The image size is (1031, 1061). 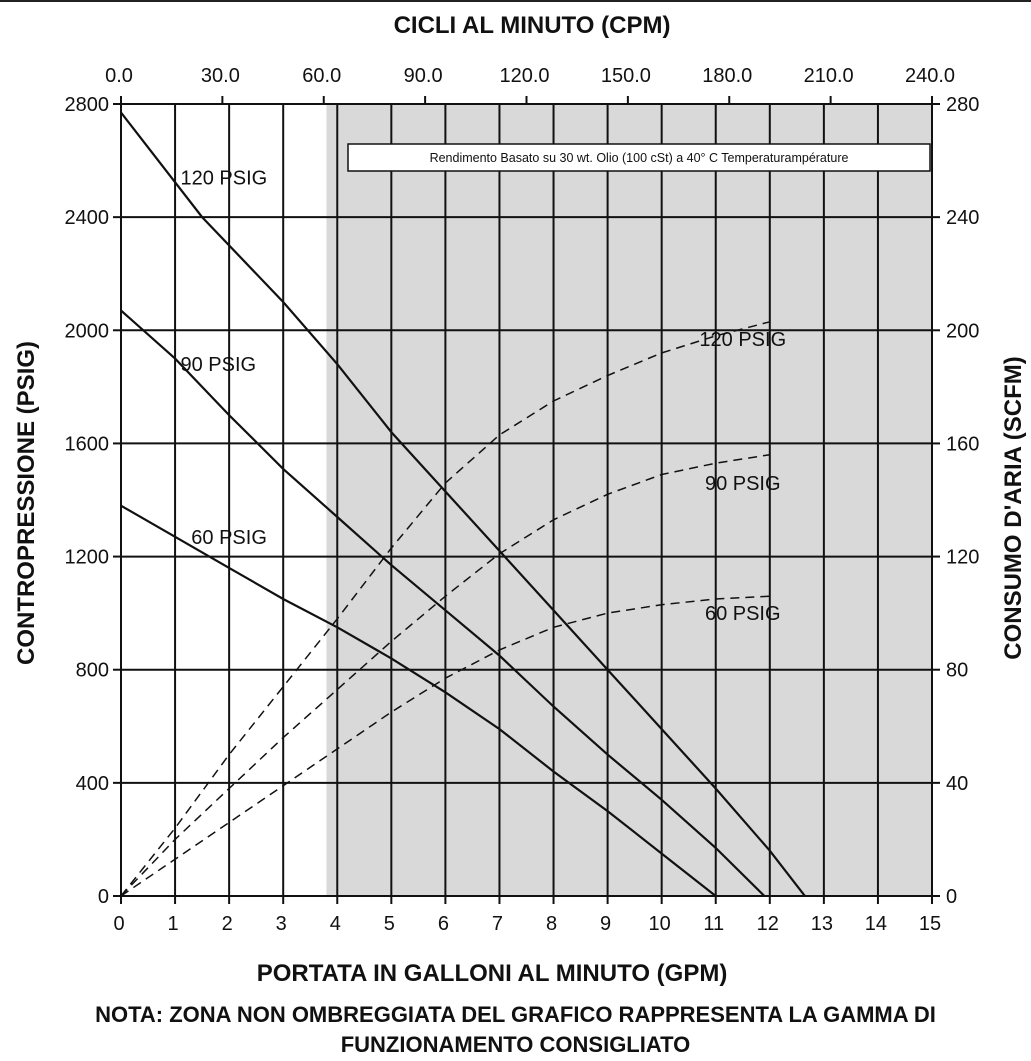 What do you see at coordinates (227, 924) in the screenshot?
I see `x-tick-label-2: 2` at bounding box center [227, 924].